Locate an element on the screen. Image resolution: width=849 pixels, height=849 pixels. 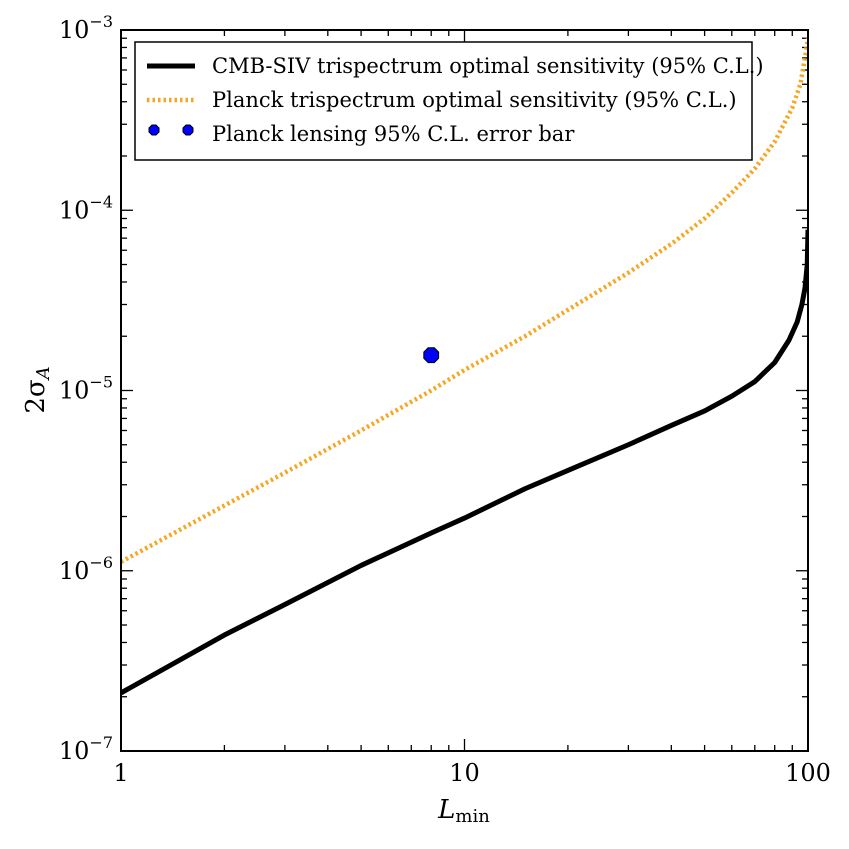
x-tick-label: 10 is located at coordinates (464, 773).